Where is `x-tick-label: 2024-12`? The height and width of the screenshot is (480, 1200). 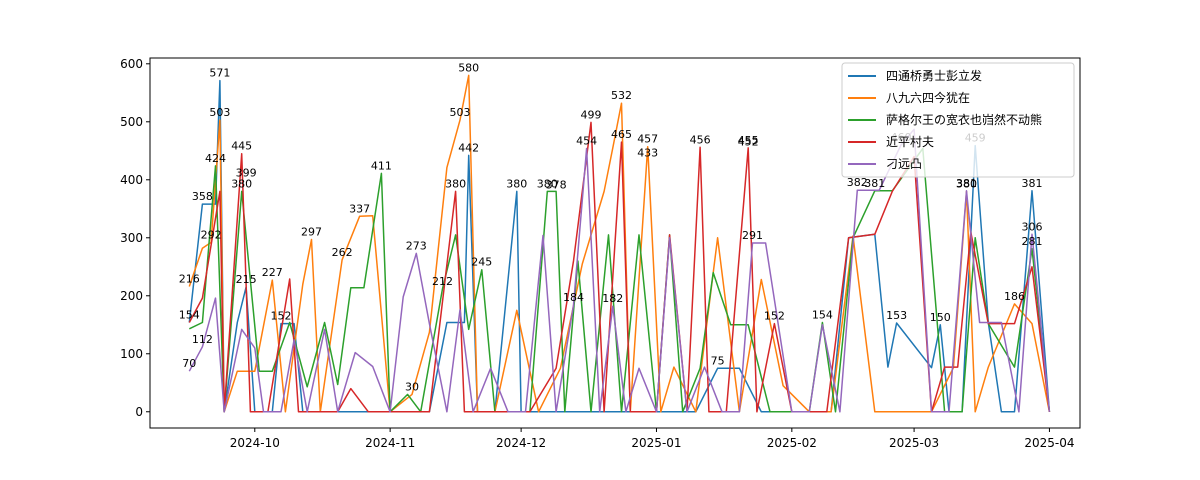
x-tick-label: 2024-12 is located at coordinates (521, 443).